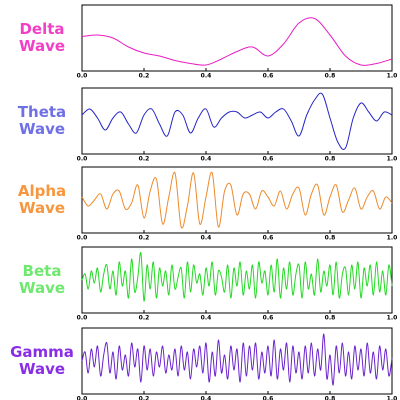 This screenshot has width=400, height=400. Describe the element at coordinates (42, 191) in the screenshot. I see `wave-label: Alpha` at that location.